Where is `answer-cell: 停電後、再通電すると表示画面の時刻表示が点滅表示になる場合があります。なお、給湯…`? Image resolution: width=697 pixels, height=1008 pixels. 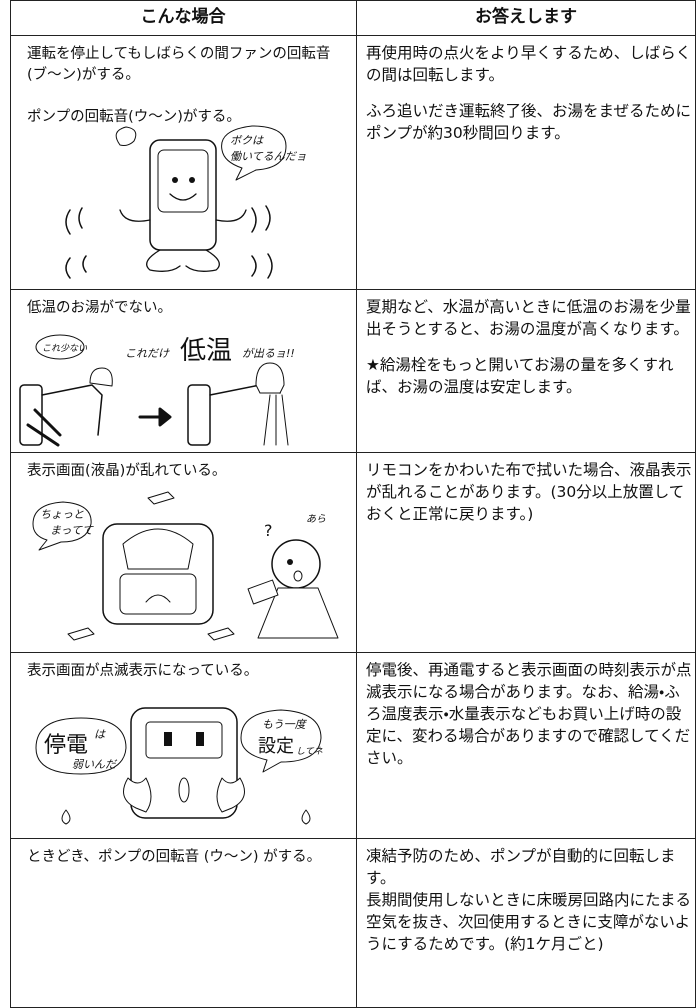 answer-cell: 停電後、再通電すると表示画面の時刻表示が点滅表示になる場合があります。なお、給湯… is located at coordinates (529, 721).